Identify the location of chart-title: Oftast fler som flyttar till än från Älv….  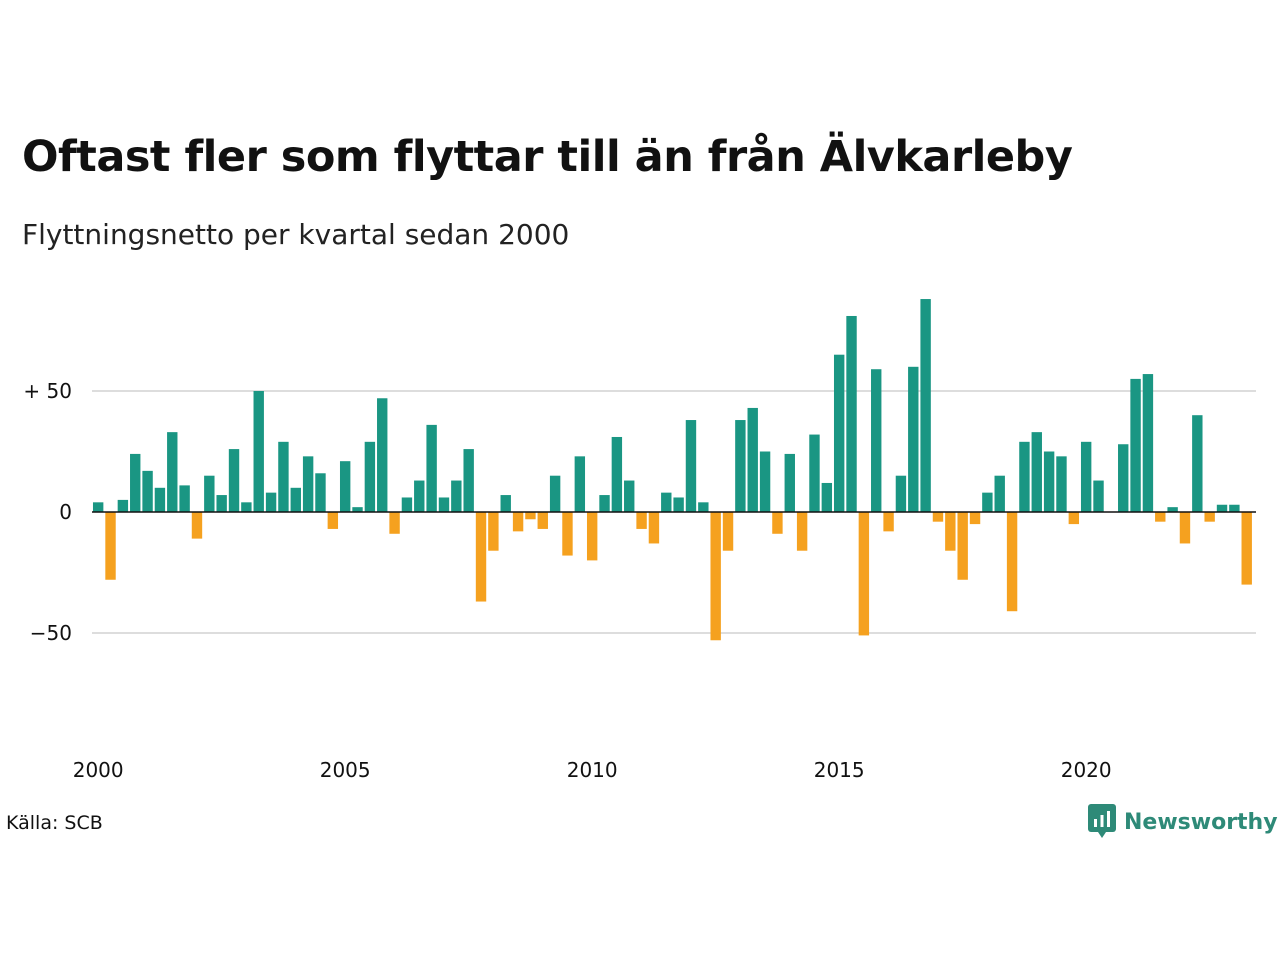
(547, 157).